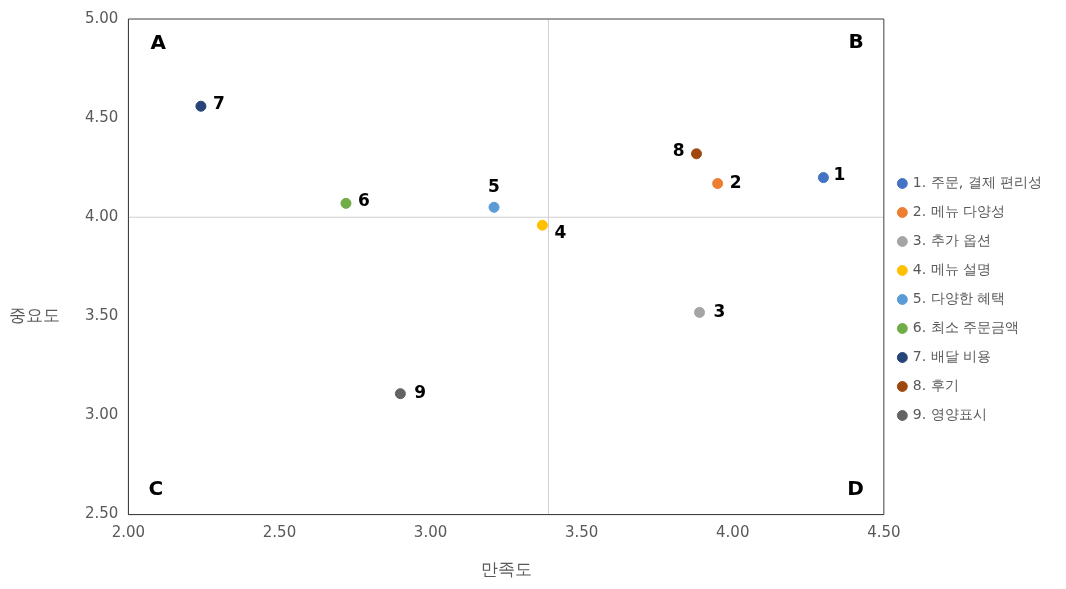 This screenshot has width=1066, height=589. Describe the element at coordinates (363, 199) in the screenshot. I see `annotation: 6` at that location.